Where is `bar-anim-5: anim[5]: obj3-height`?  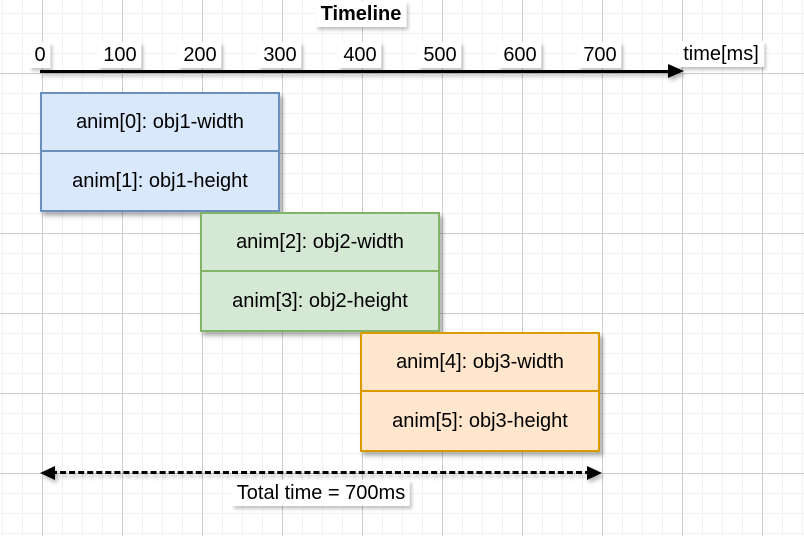
bar-anim-5: anim[5]: obj3-height is located at coordinates (480, 421).